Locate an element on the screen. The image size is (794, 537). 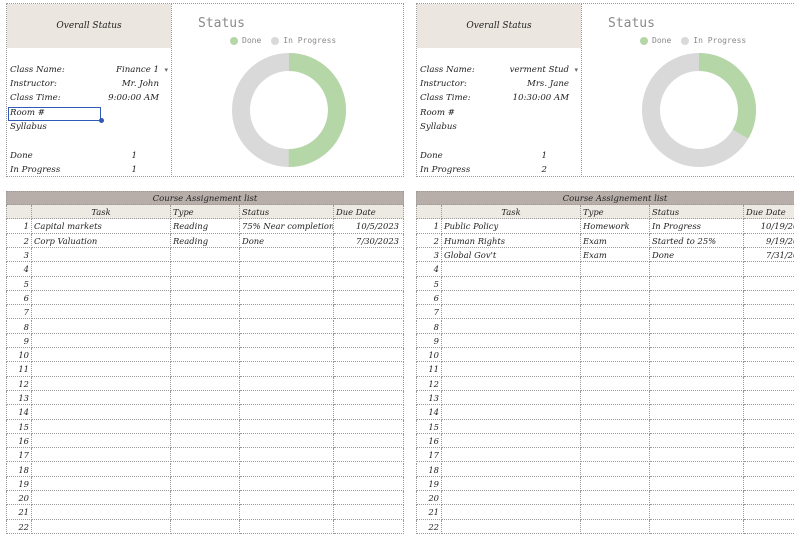
done-count: 1 is located at coordinates (134, 156).